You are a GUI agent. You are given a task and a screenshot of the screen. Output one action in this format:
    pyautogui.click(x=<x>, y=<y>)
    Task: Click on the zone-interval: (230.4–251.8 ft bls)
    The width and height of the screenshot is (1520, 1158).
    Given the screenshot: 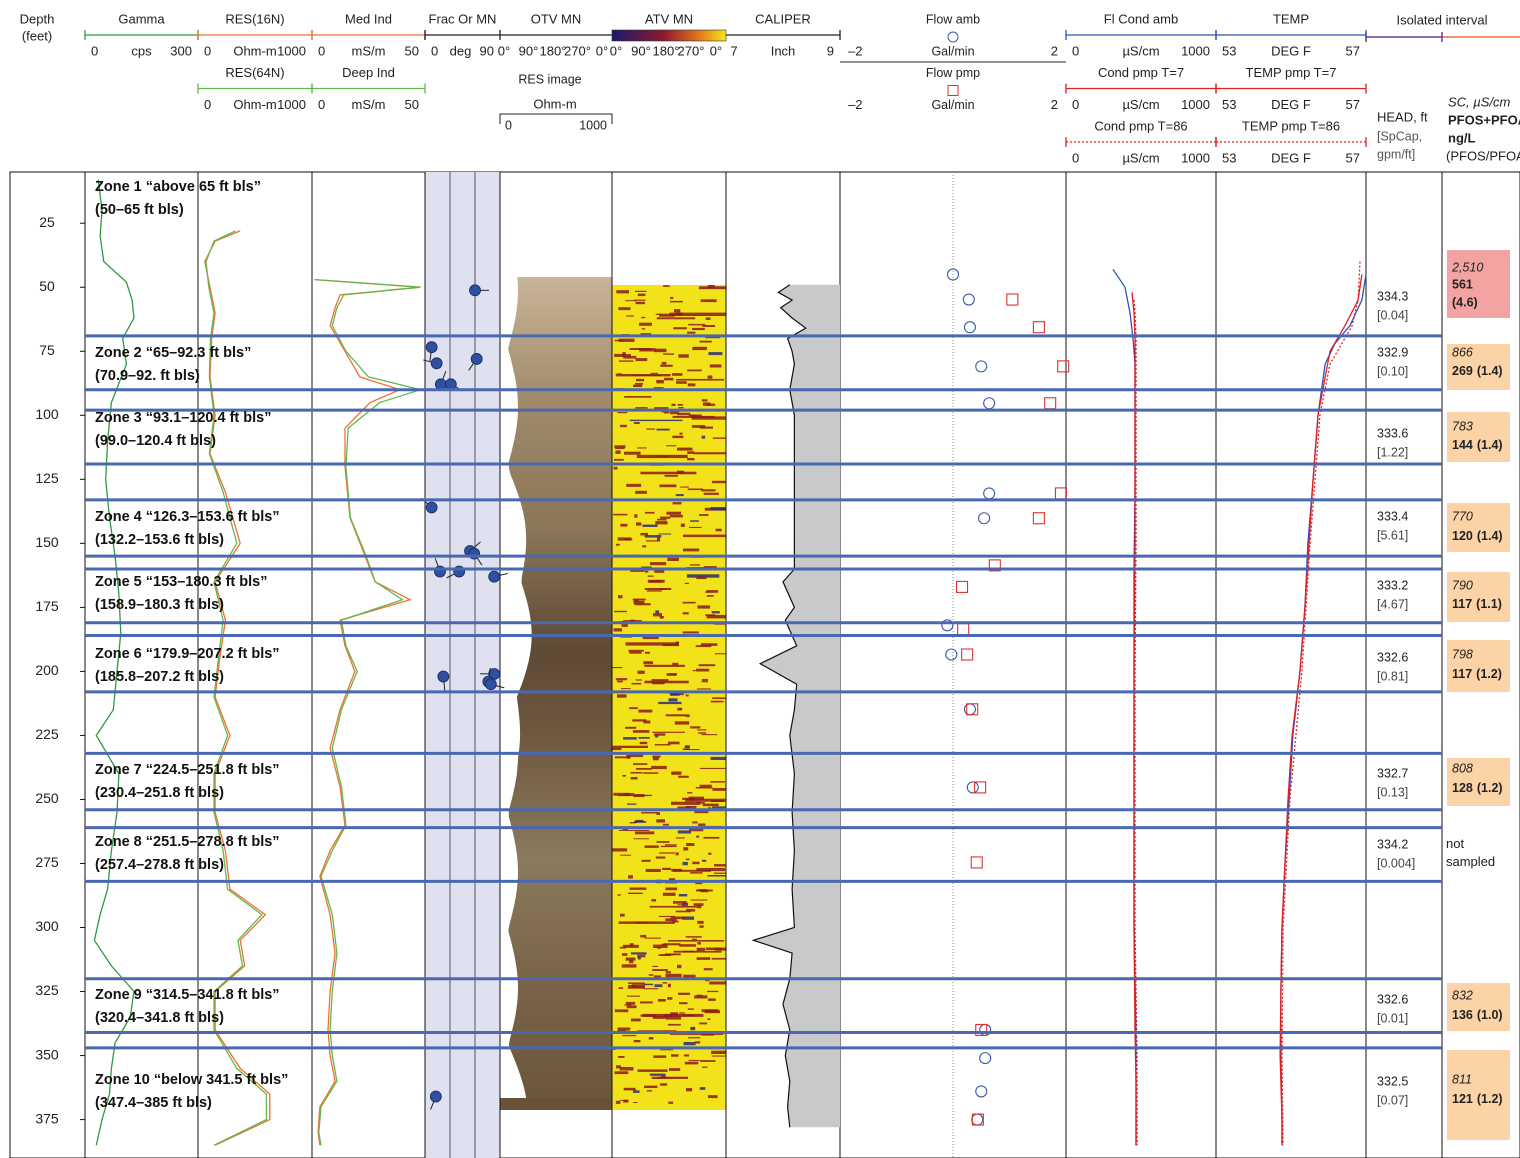 What is the action you would take?
    pyautogui.click(x=159, y=793)
    